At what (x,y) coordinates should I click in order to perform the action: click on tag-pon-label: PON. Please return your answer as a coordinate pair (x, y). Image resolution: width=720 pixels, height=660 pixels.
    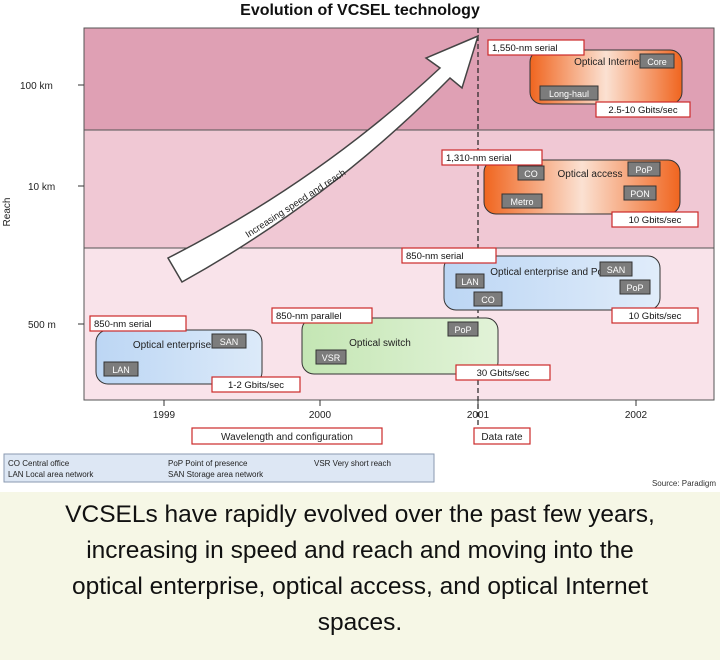
    Looking at the image, I should click on (640, 194).